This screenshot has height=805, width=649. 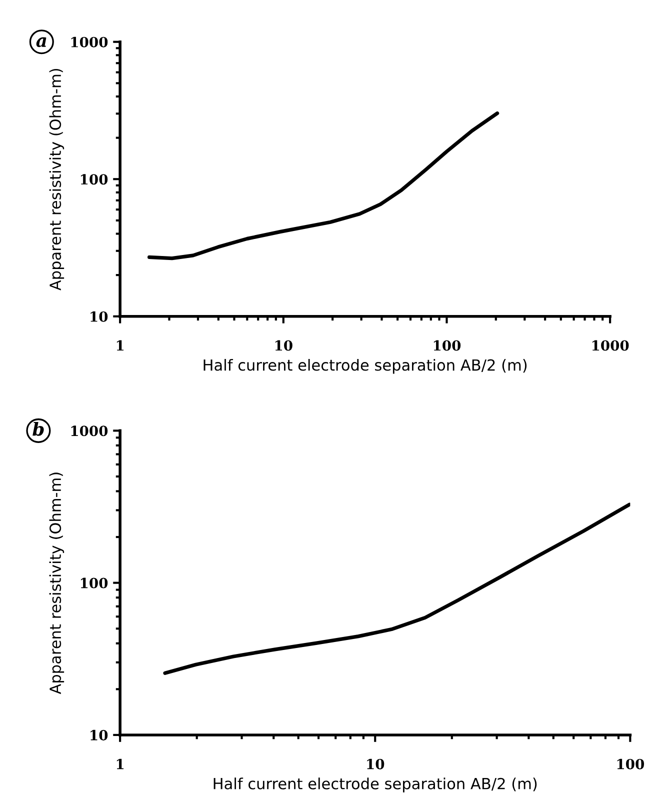 What do you see at coordinates (41, 42) in the screenshot?
I see `text: a` at bounding box center [41, 42].